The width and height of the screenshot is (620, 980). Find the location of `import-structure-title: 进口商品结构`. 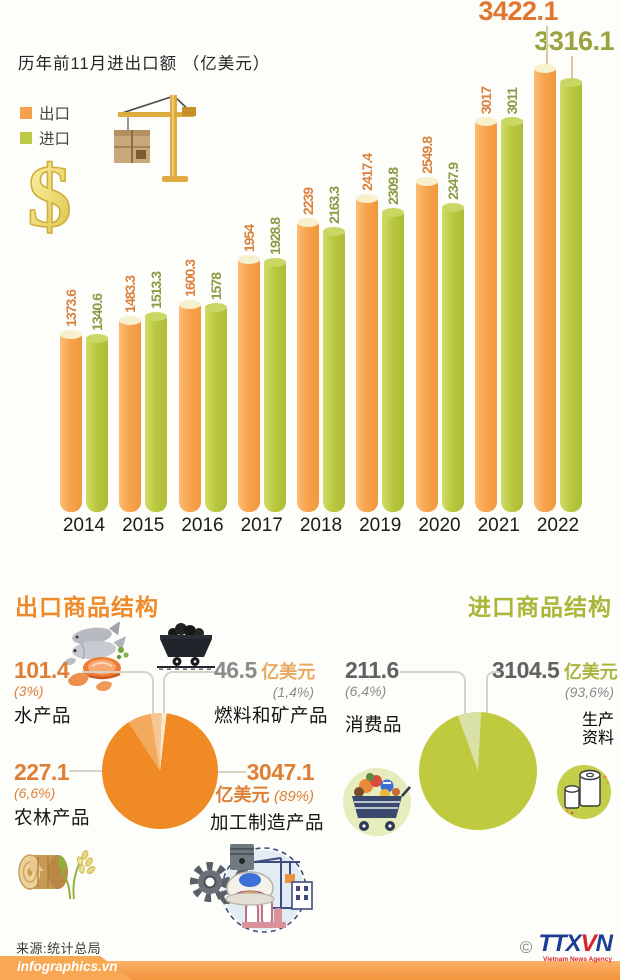

import-structure-title: 进口商品结构 is located at coordinates (540, 607).